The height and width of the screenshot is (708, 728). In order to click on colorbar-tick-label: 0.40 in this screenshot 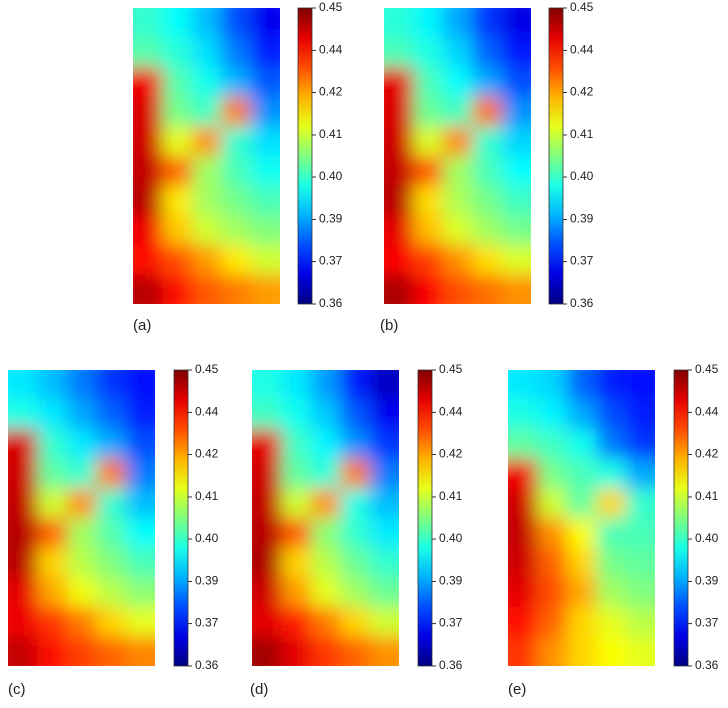, I will do `click(451, 538)`.